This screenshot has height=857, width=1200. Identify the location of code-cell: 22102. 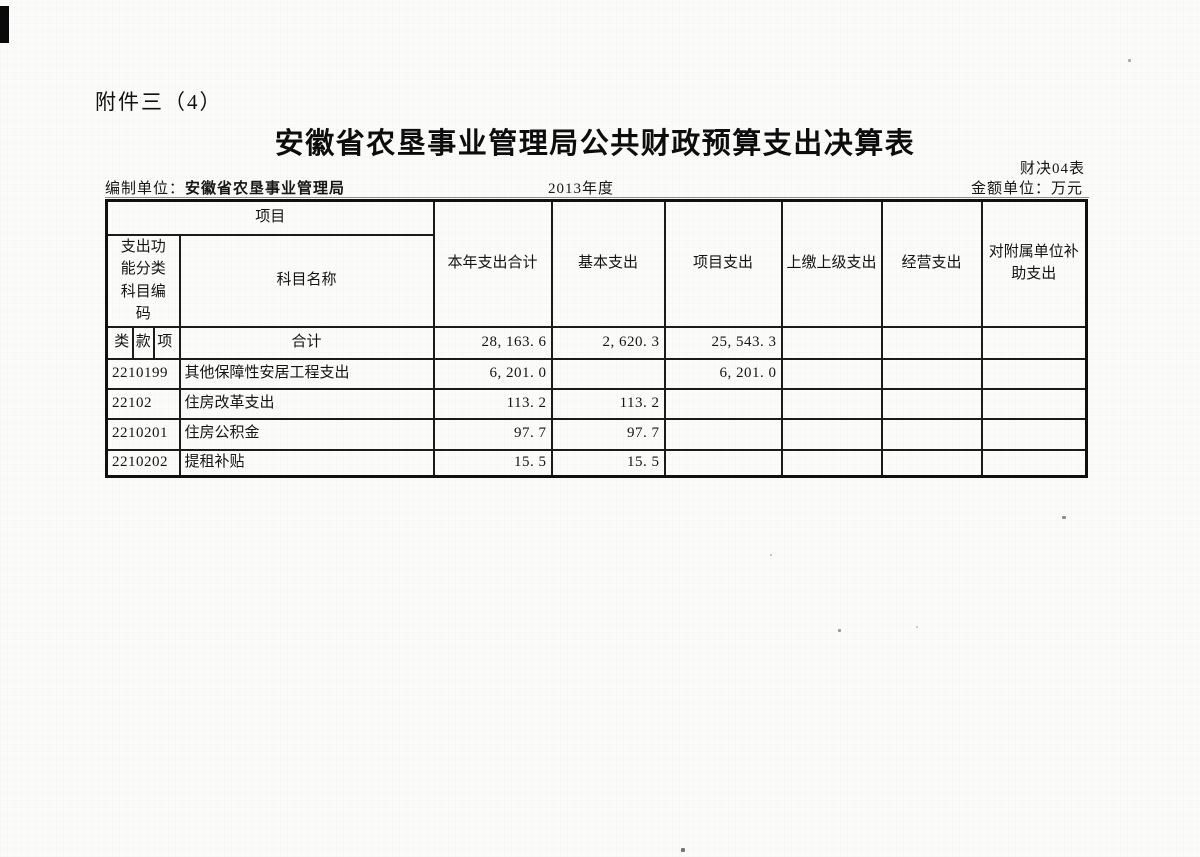
(143, 403).